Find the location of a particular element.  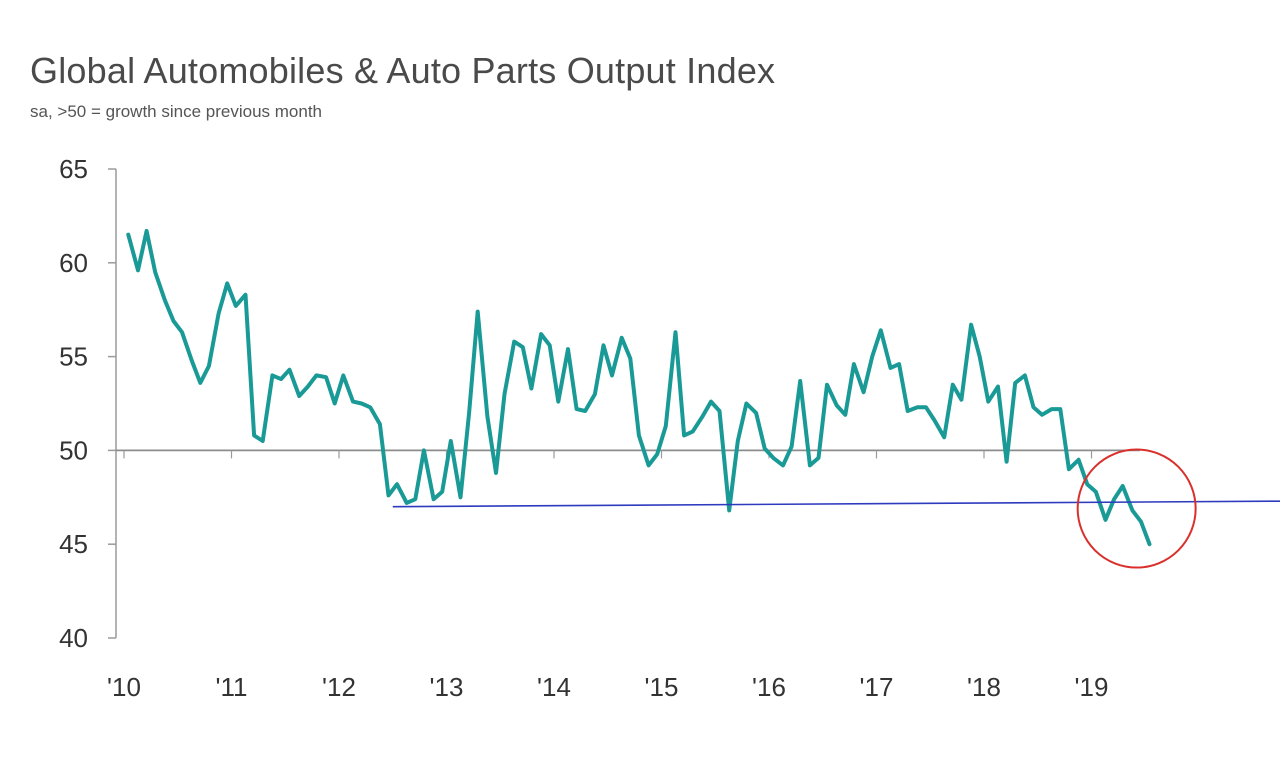

x-tick-label: '15 is located at coordinates (662, 687).